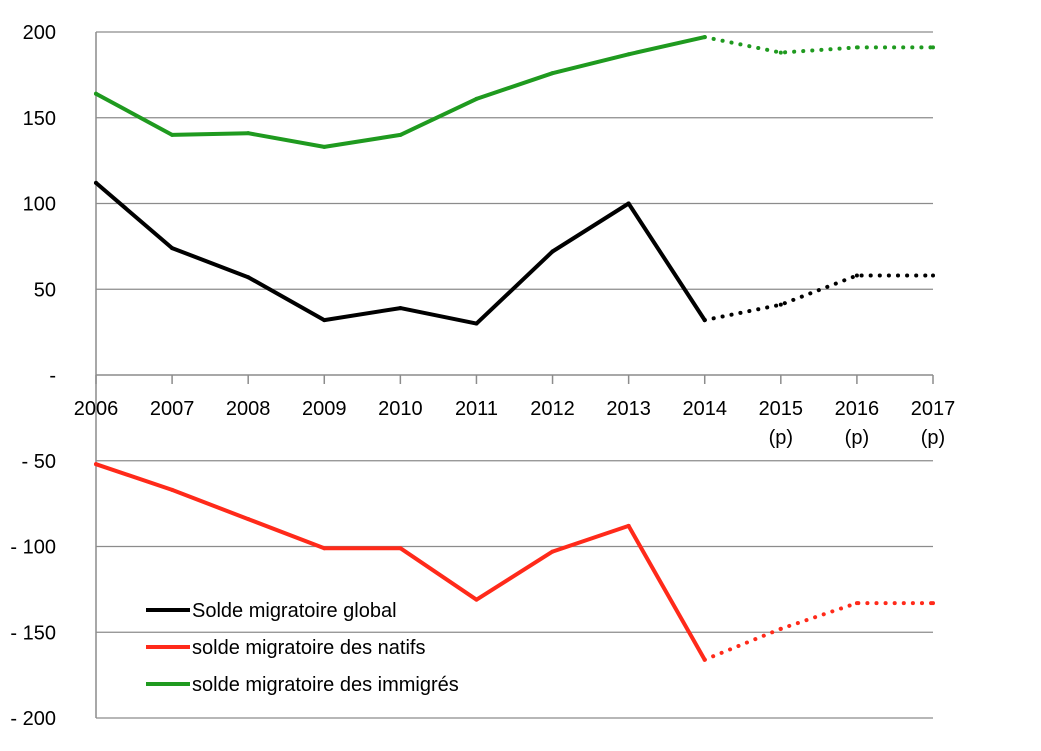  Describe the element at coordinates (476, 409) in the screenshot. I see `x-tick-label: 2011` at that location.